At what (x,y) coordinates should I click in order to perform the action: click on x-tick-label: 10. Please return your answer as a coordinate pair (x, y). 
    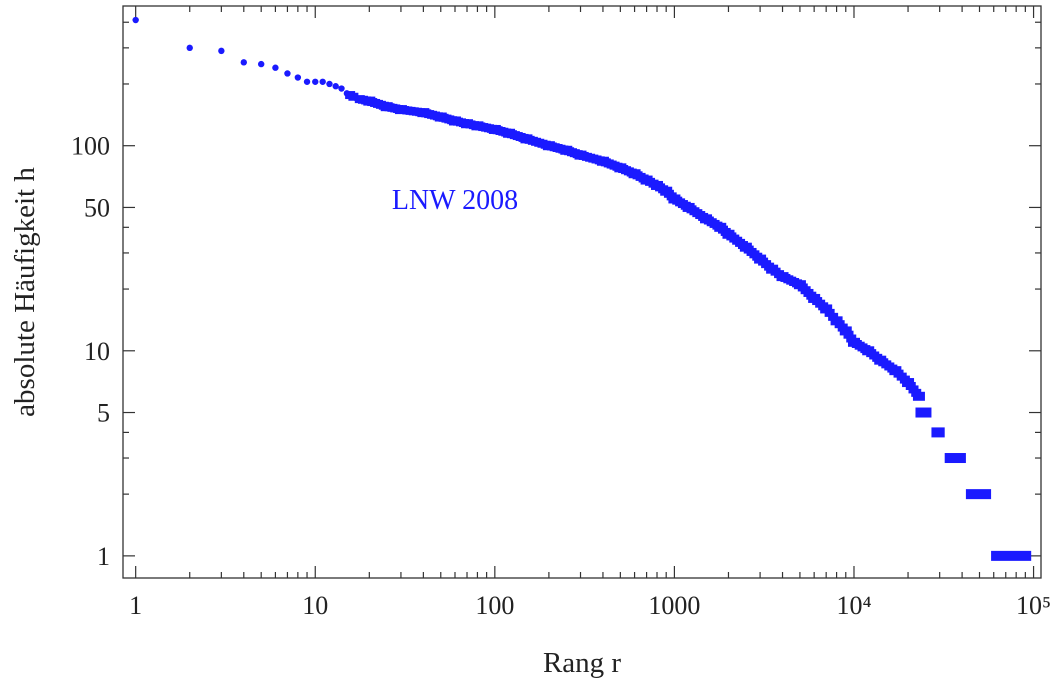
    Looking at the image, I should click on (315, 605).